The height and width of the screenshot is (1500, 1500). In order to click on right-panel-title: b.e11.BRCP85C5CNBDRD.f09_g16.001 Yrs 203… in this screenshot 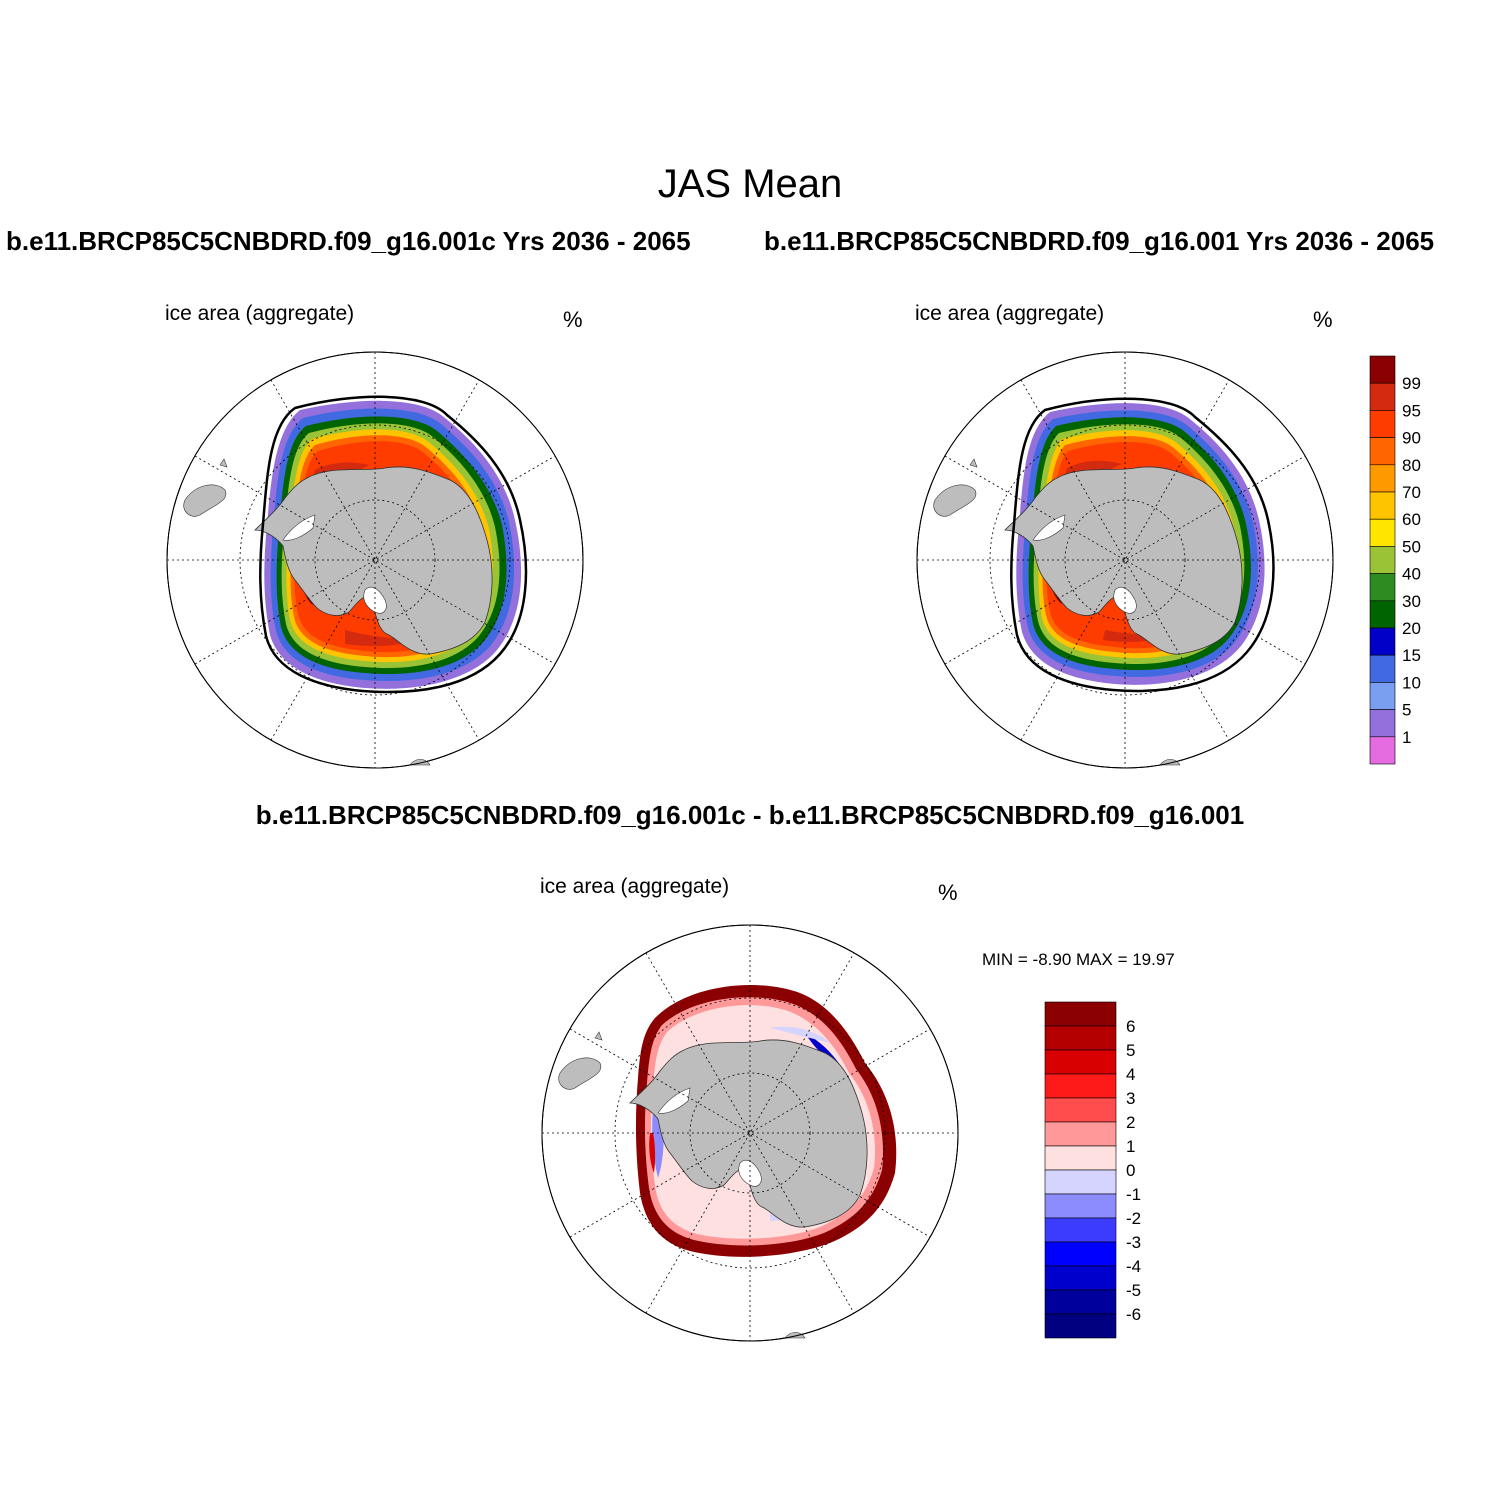, I will do `click(1099, 241)`.